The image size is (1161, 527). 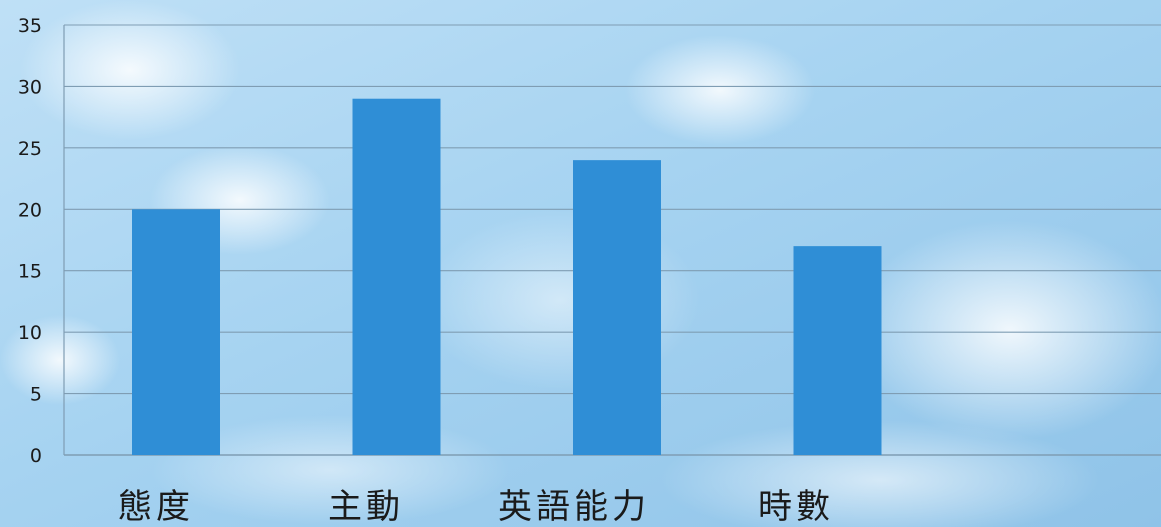 What do you see at coordinates (30, 333) in the screenshot?
I see `y-tick-label: 10` at bounding box center [30, 333].